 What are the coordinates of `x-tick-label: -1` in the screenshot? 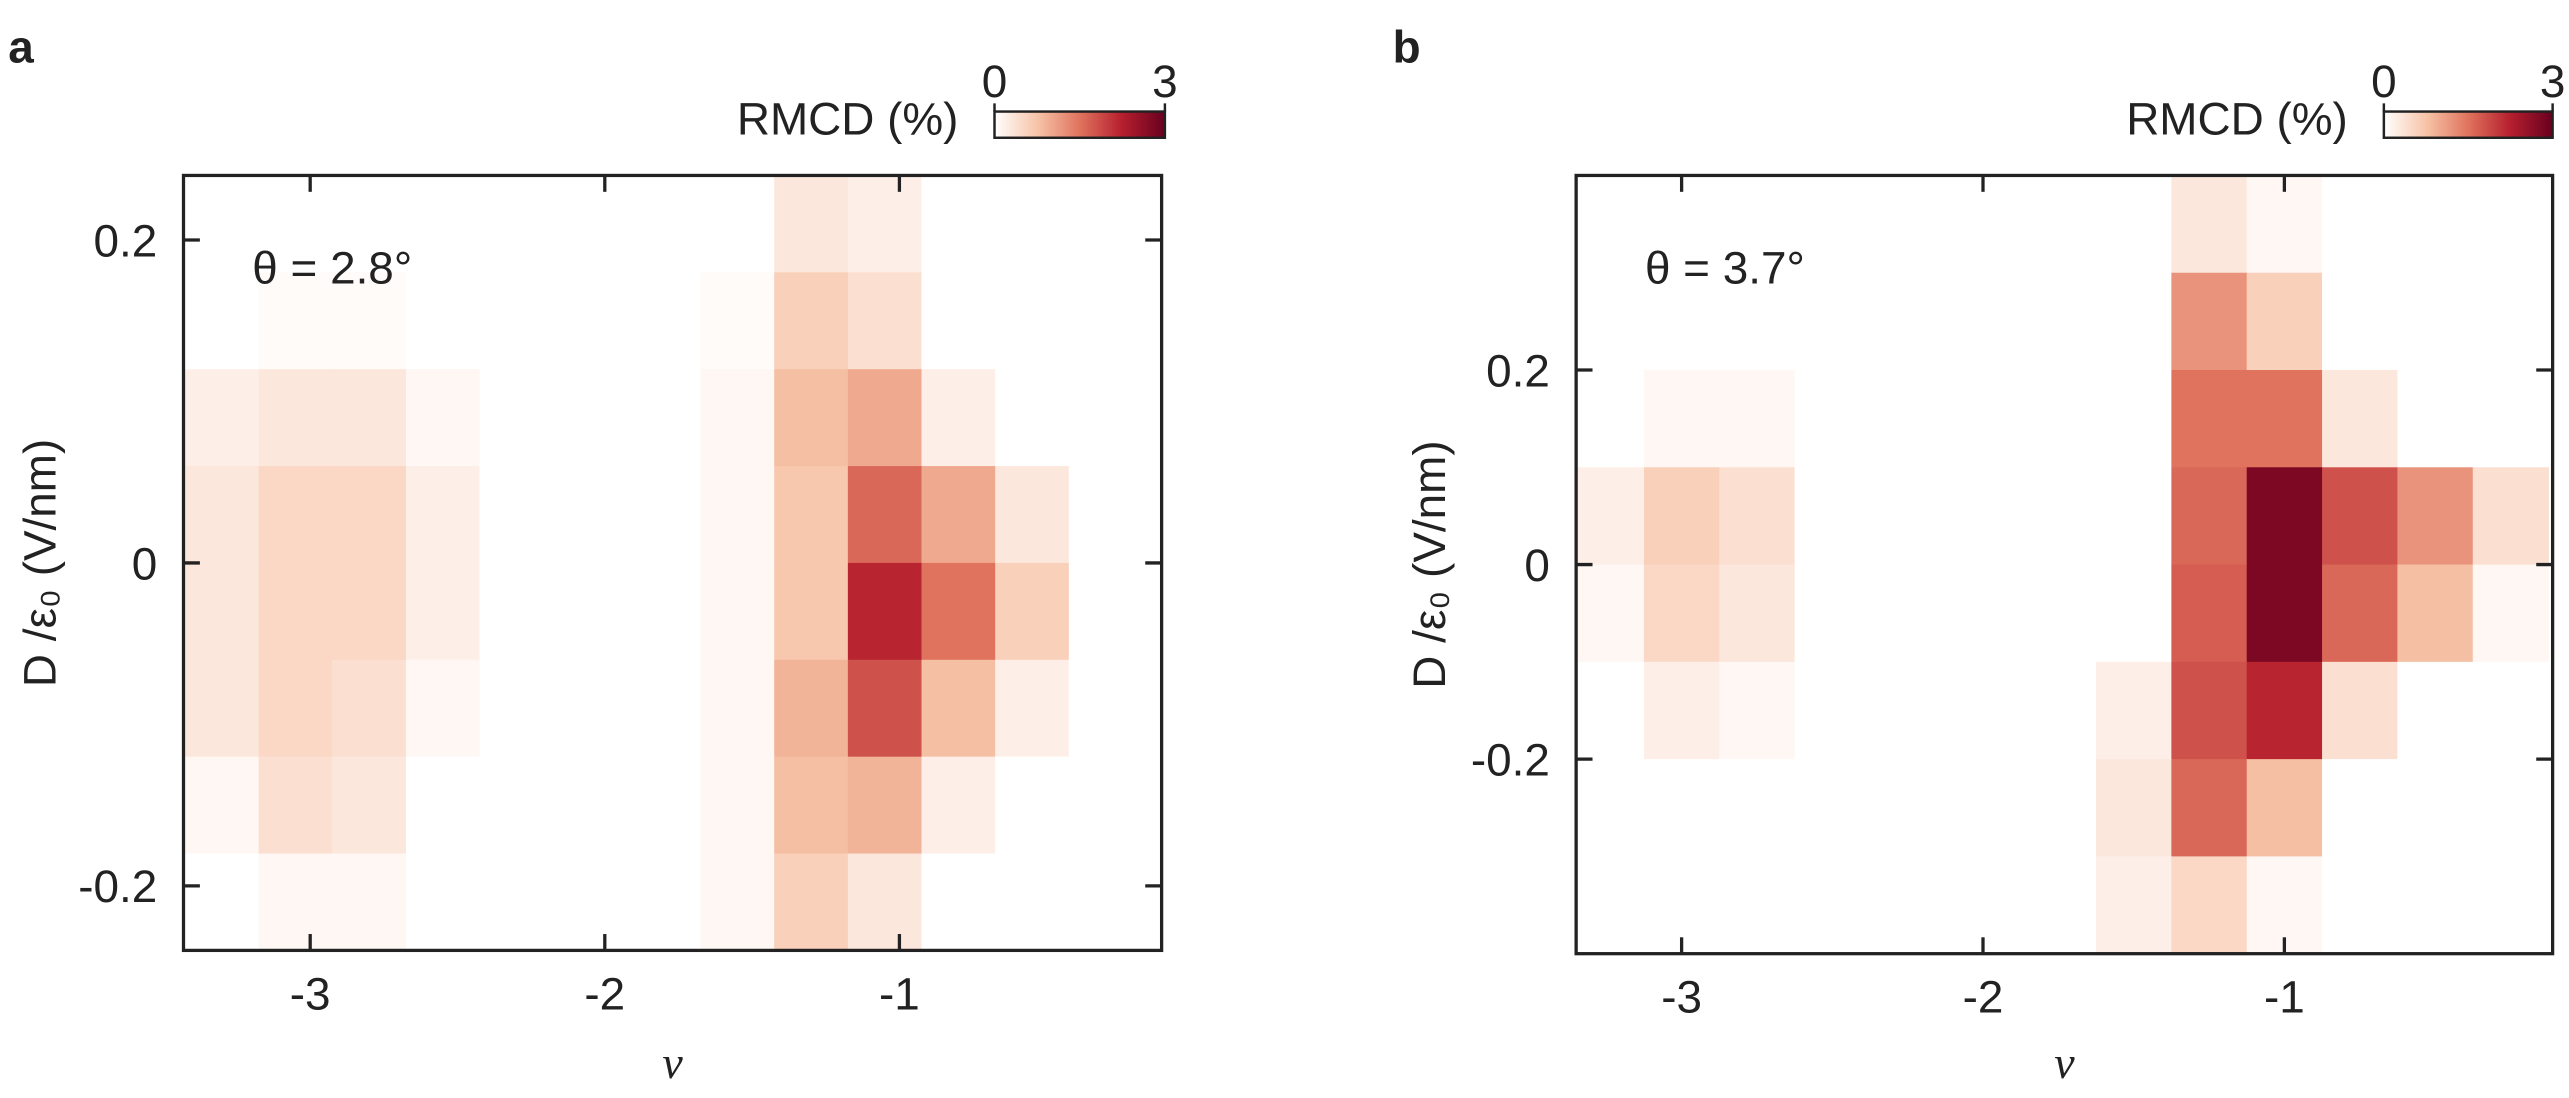 It's located at (2284, 997).